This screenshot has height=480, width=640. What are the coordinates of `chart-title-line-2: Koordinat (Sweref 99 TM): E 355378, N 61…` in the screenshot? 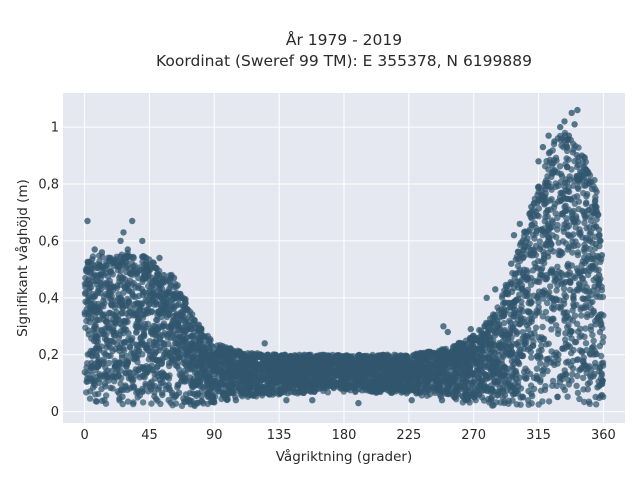 It's located at (344, 61).